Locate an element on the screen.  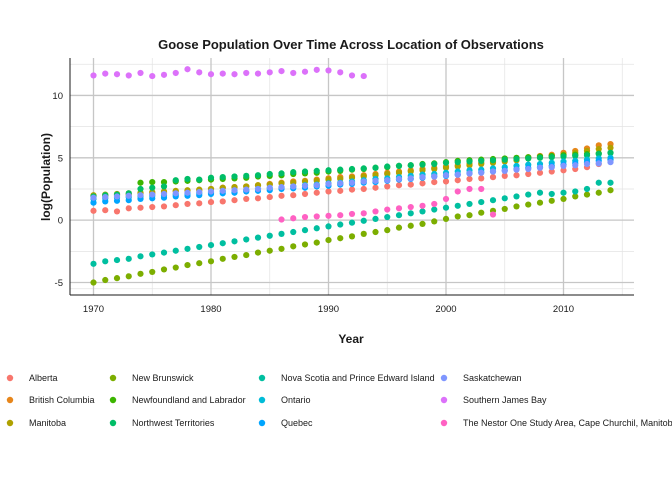
x-tick-label: 2010 is located at coordinates (563, 309).